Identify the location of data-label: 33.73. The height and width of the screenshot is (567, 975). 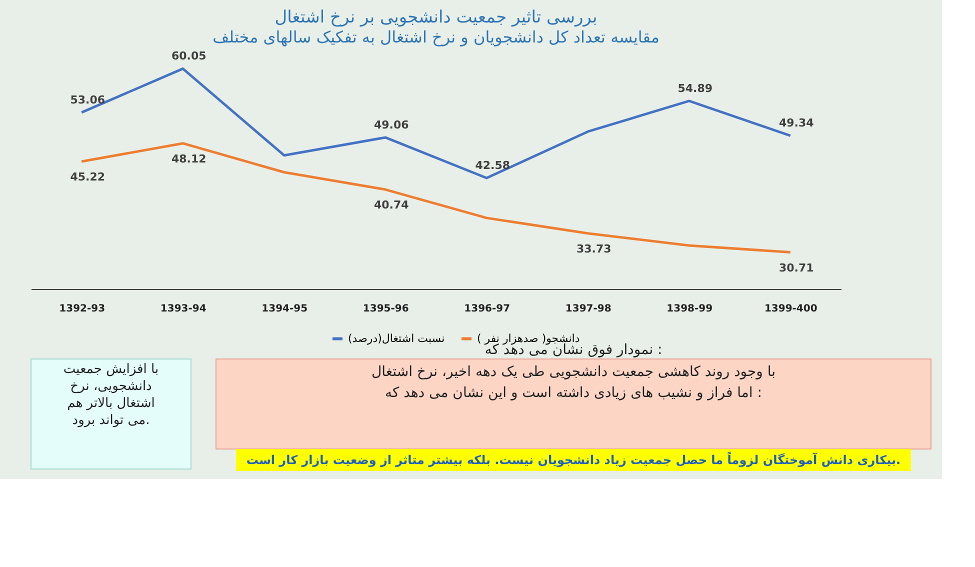
(594, 249).